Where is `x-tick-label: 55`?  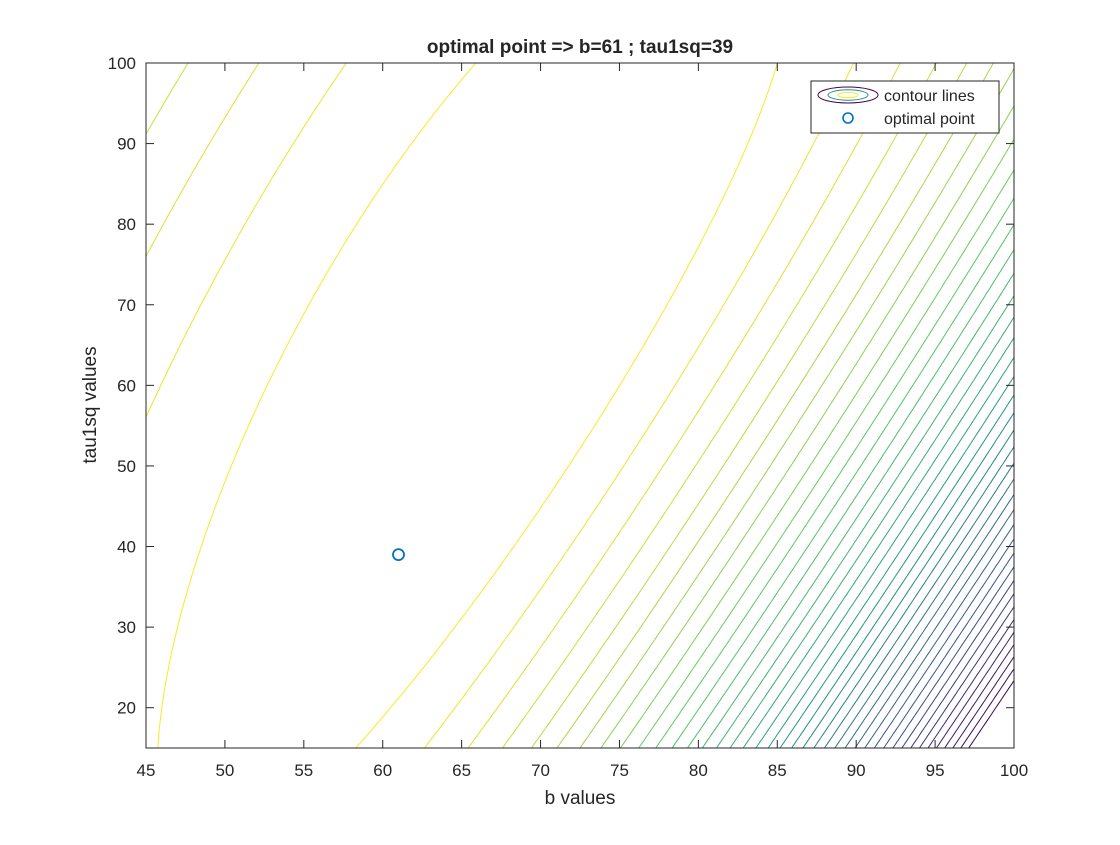
x-tick-label: 55 is located at coordinates (303, 770).